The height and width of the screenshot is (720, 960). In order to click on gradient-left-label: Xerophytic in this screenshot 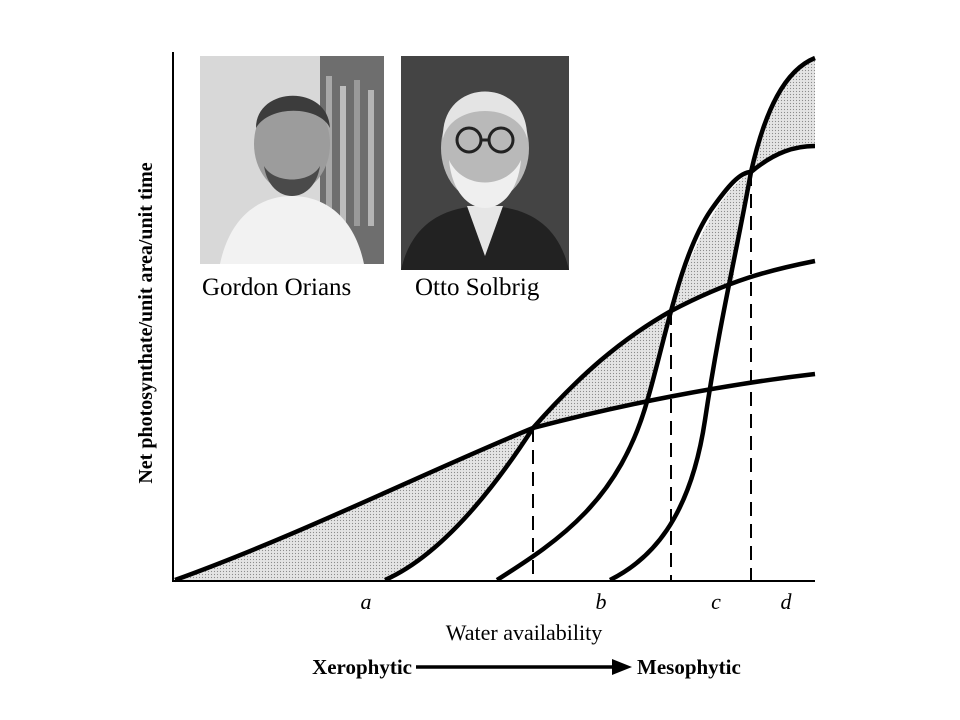, I will do `click(362, 667)`.